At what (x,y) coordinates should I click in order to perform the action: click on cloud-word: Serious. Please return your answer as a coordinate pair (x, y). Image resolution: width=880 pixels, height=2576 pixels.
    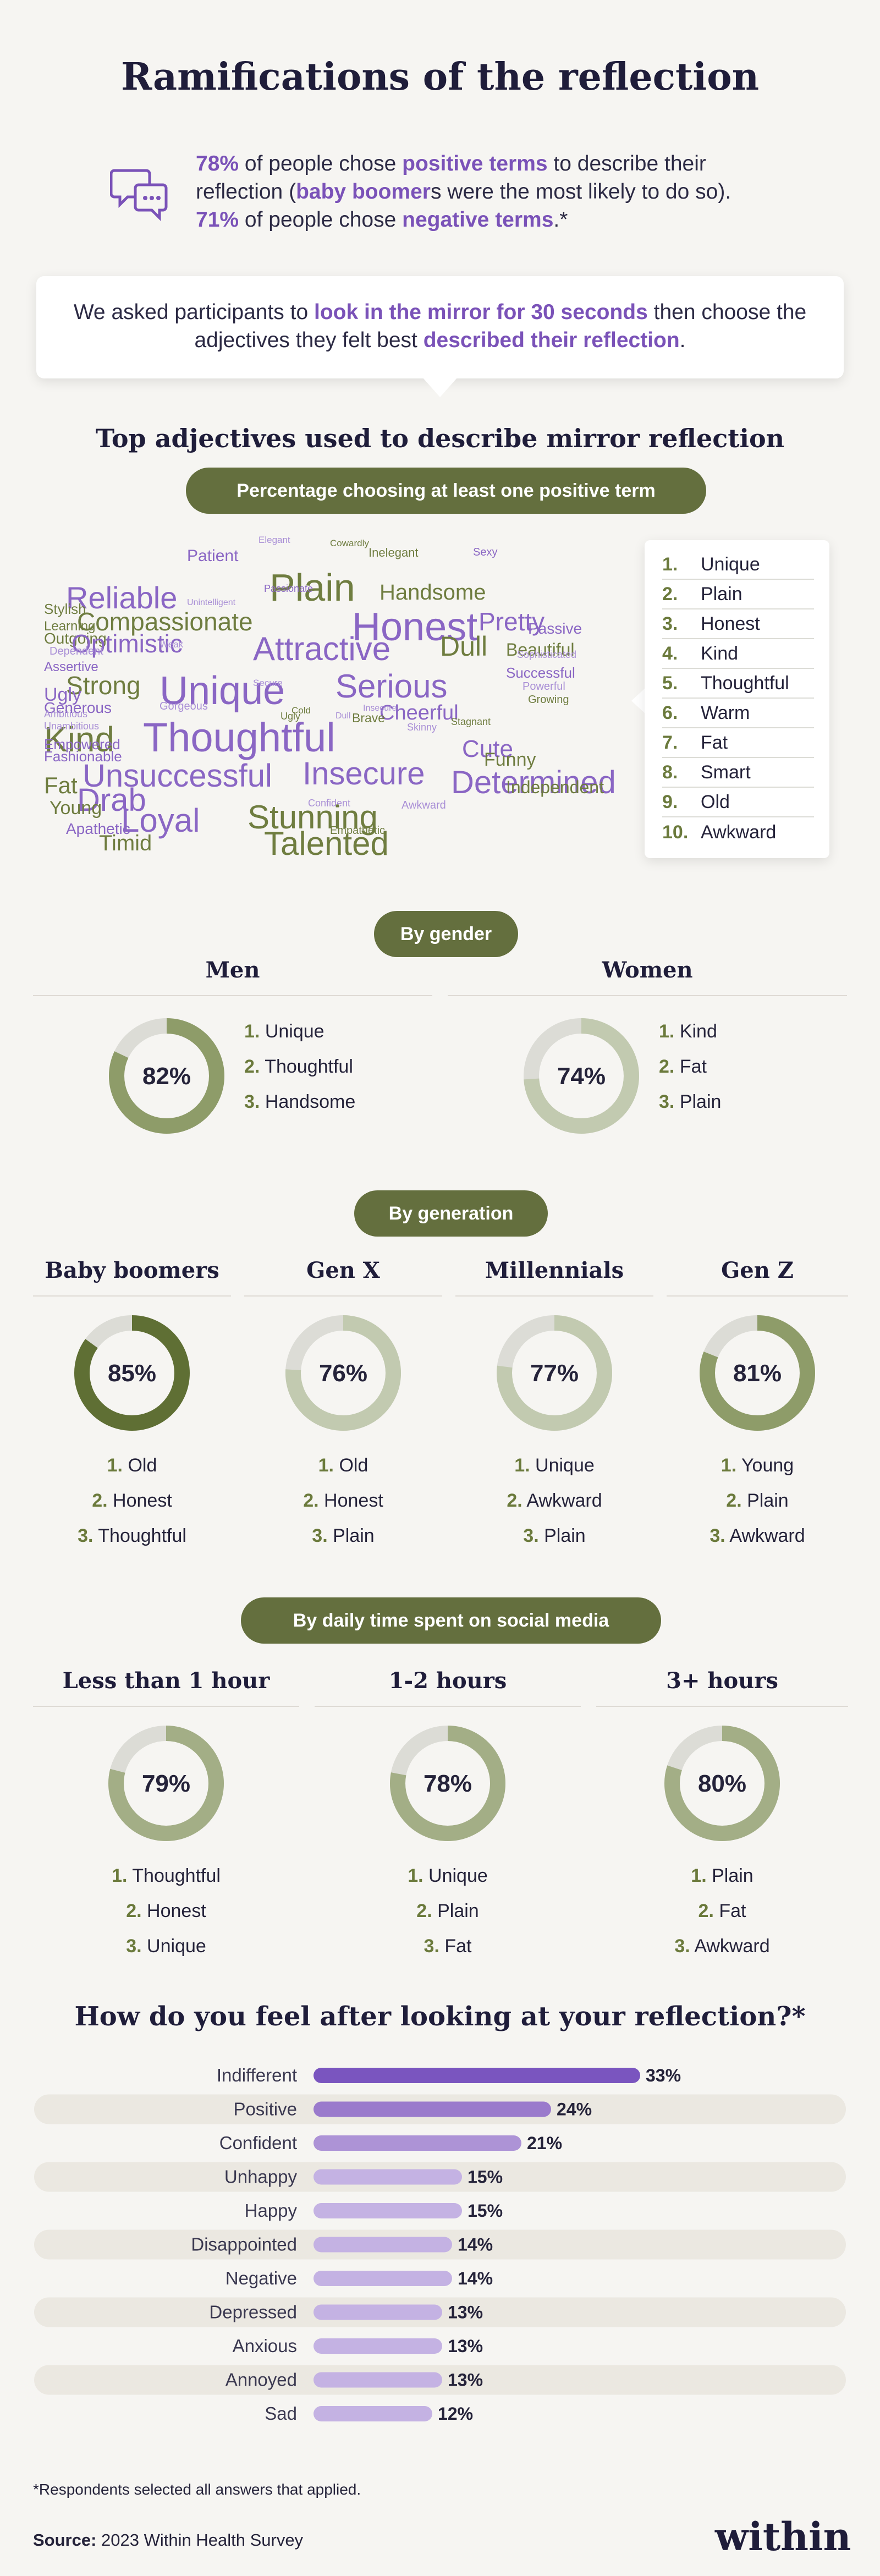
    Looking at the image, I should click on (391, 686).